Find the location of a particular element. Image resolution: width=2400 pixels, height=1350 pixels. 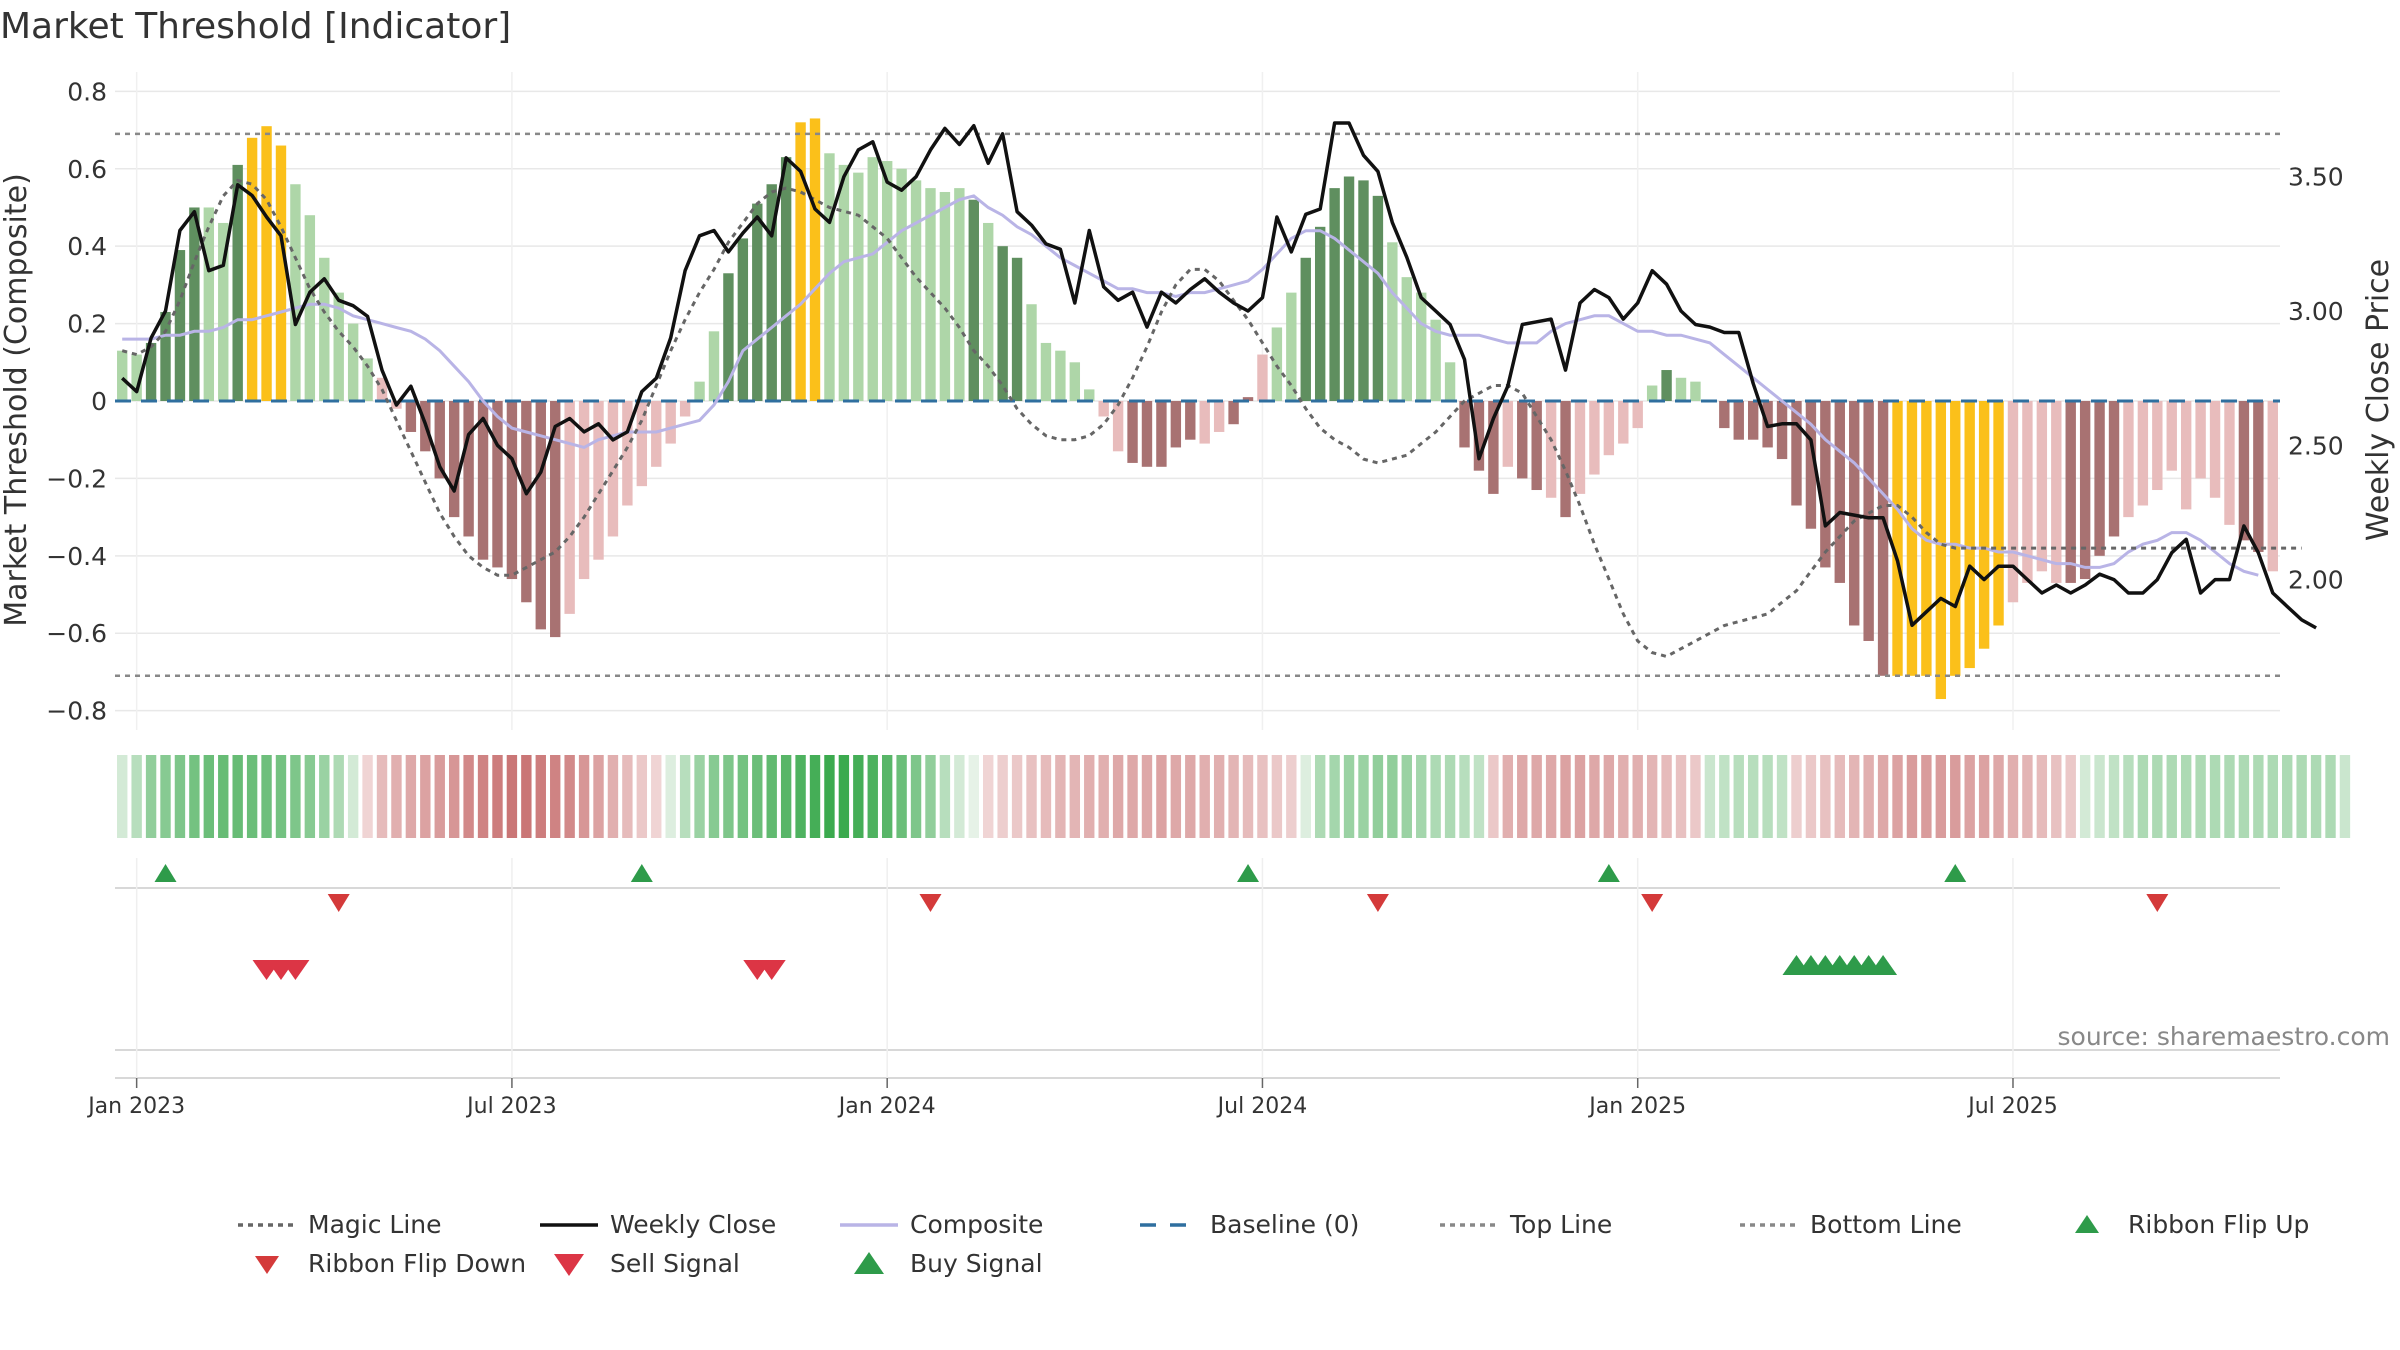

legend-item: Weekly Close is located at coordinates (658, 1224).